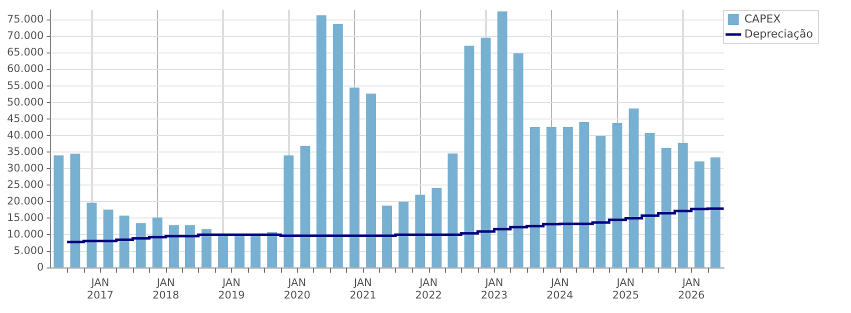 The width and height of the screenshot is (851, 313). What do you see at coordinates (231, 289) in the screenshot?
I see `x-tick-label: JAN 2019` at bounding box center [231, 289].